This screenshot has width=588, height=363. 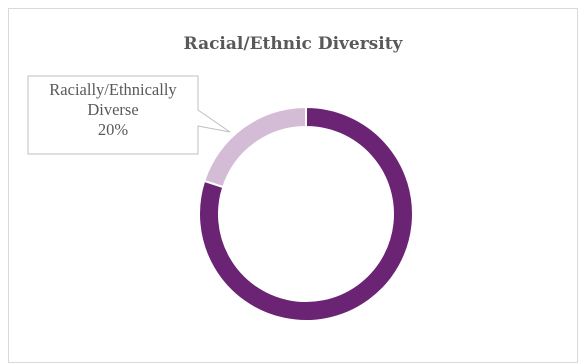 What do you see at coordinates (293, 44) in the screenshot?
I see `chart-title: Racial/Ethnic Diversity` at bounding box center [293, 44].